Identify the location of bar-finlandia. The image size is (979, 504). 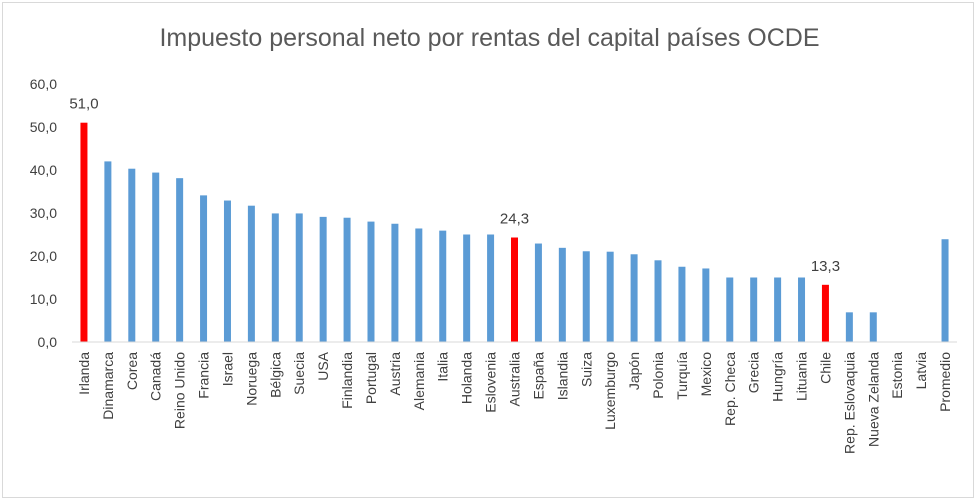
(347, 279).